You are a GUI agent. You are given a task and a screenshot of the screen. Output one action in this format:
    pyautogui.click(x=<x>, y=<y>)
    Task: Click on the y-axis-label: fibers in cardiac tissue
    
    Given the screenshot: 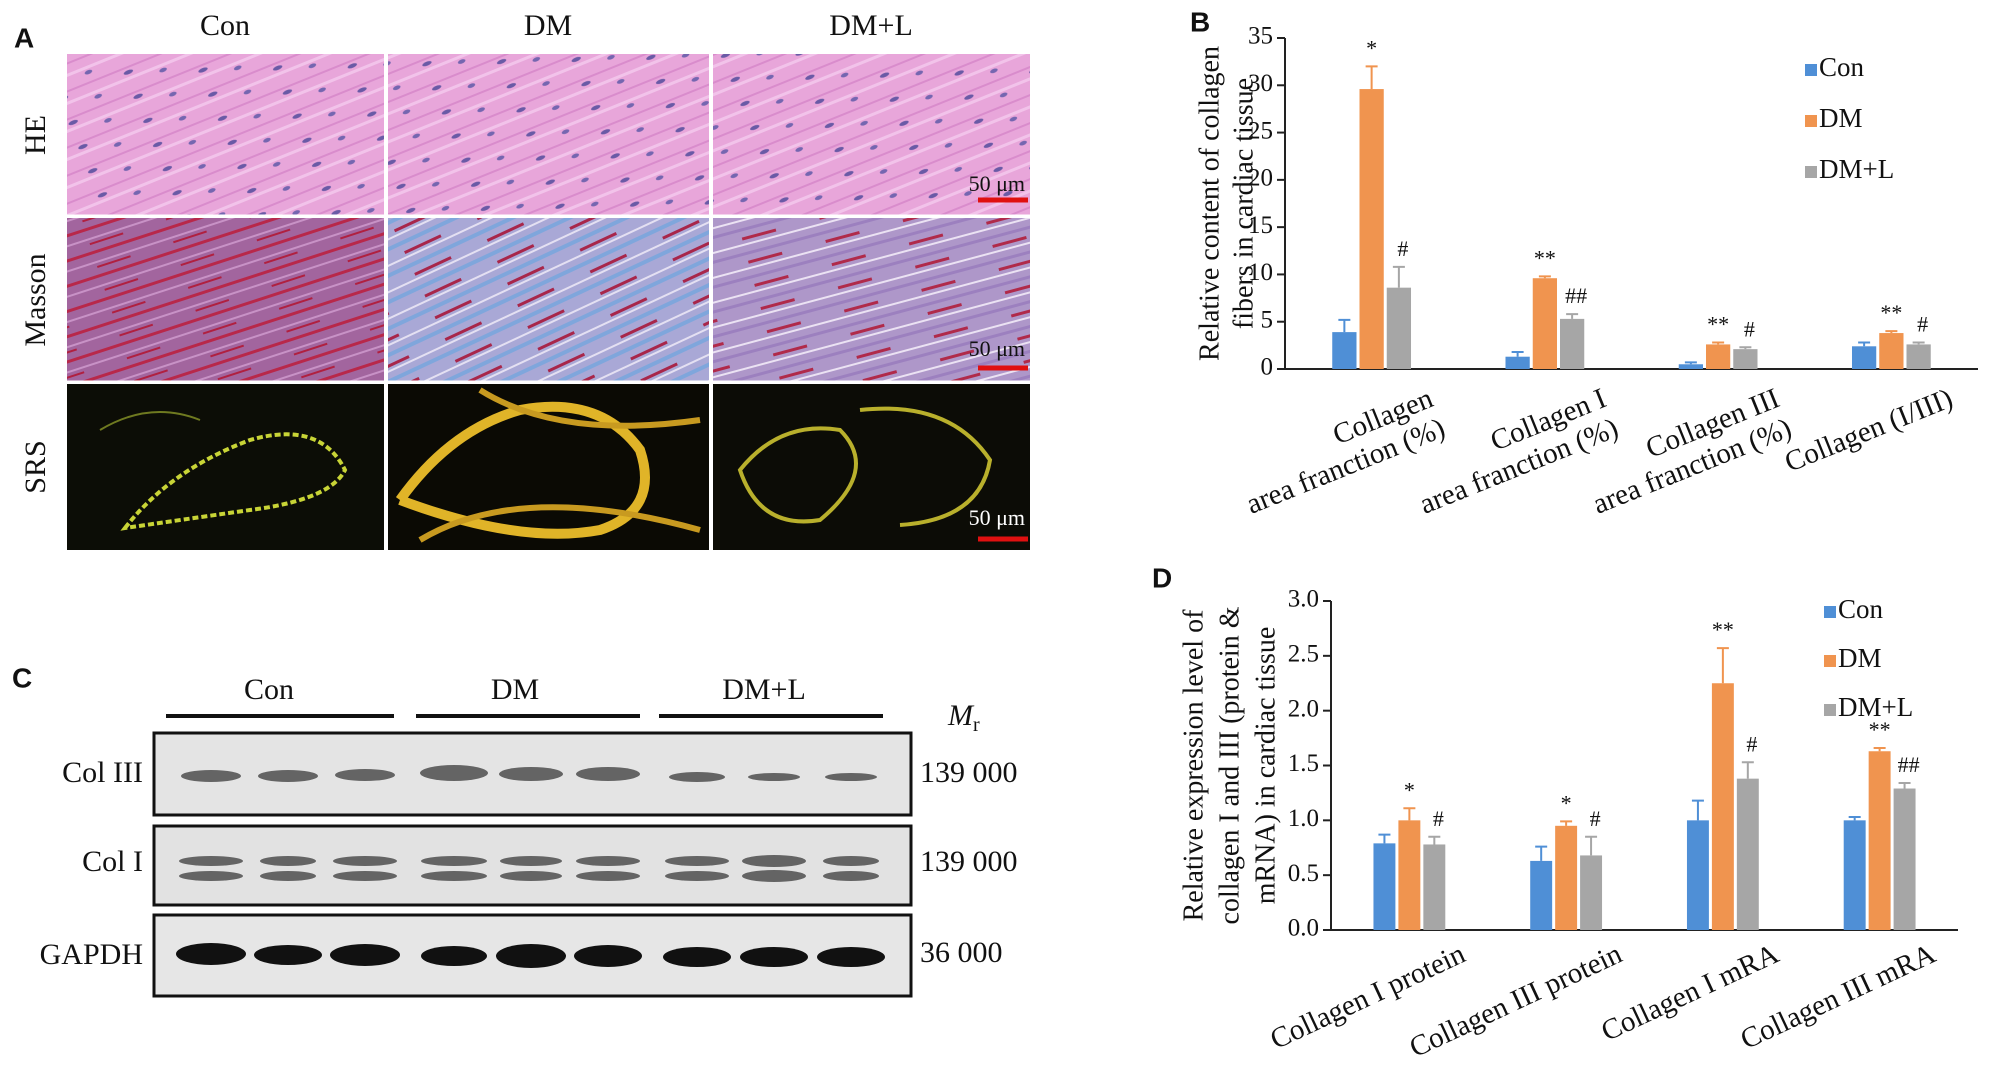 What is the action you would take?
    pyautogui.click(x=1243, y=203)
    